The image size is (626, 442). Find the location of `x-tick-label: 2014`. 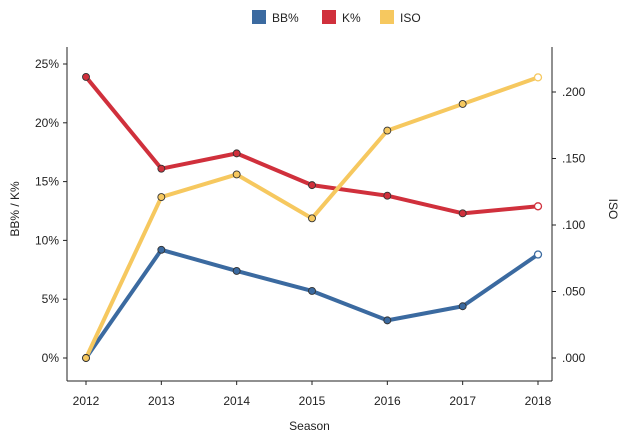

x-tick-label: 2014 is located at coordinates (236, 401).